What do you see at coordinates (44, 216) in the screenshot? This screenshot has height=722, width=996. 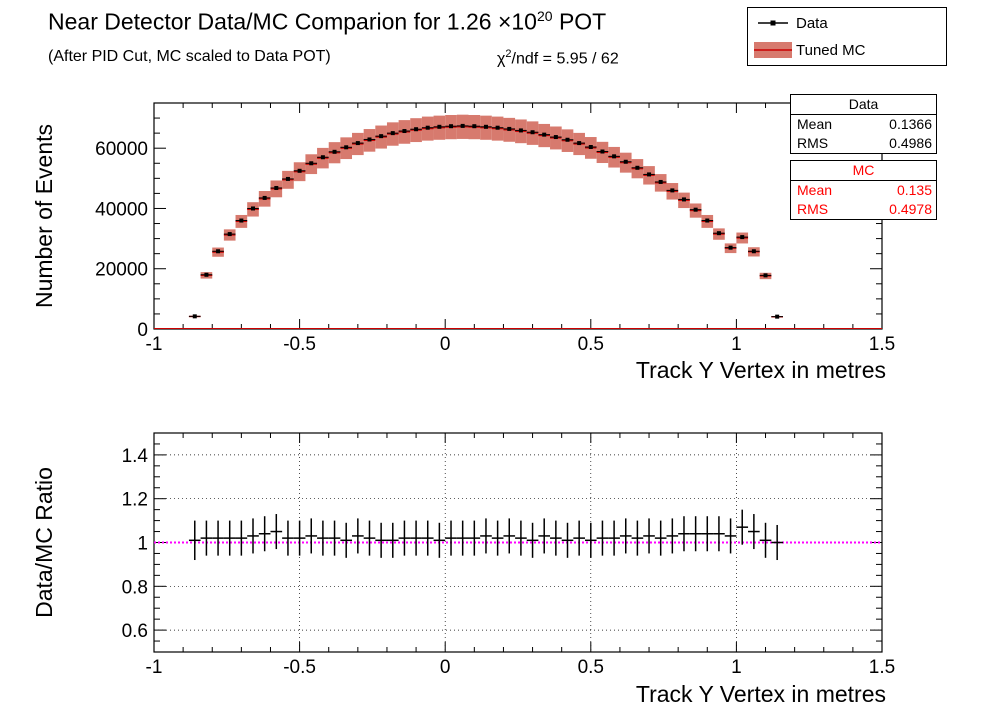 I see `y-axis-label: Number of Events` at bounding box center [44, 216].